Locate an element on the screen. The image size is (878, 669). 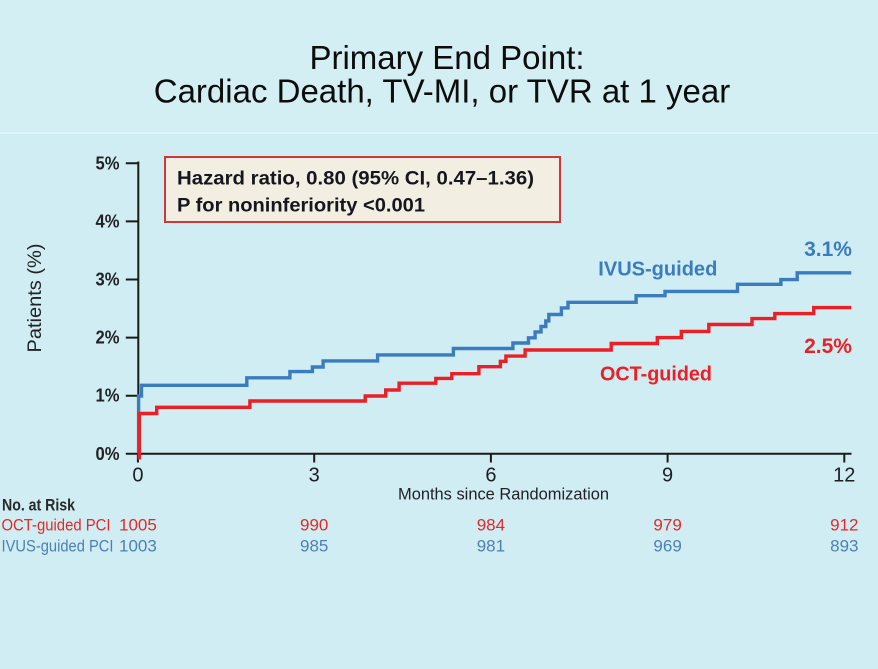
svg-text: Primary End Point: is located at coordinates (446, 57).